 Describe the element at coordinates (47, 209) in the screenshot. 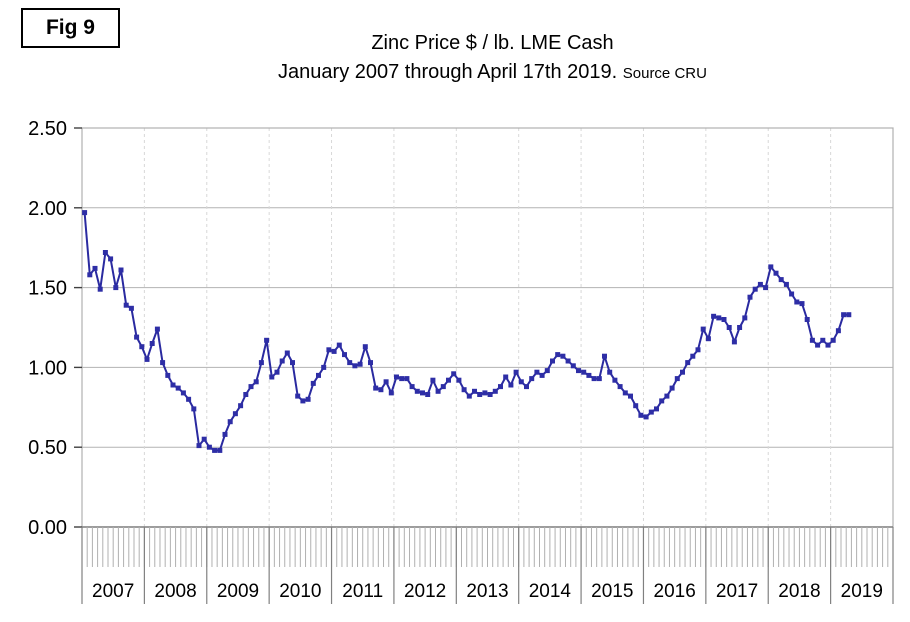

I see `y-axis-tick-label: 2.00` at that location.